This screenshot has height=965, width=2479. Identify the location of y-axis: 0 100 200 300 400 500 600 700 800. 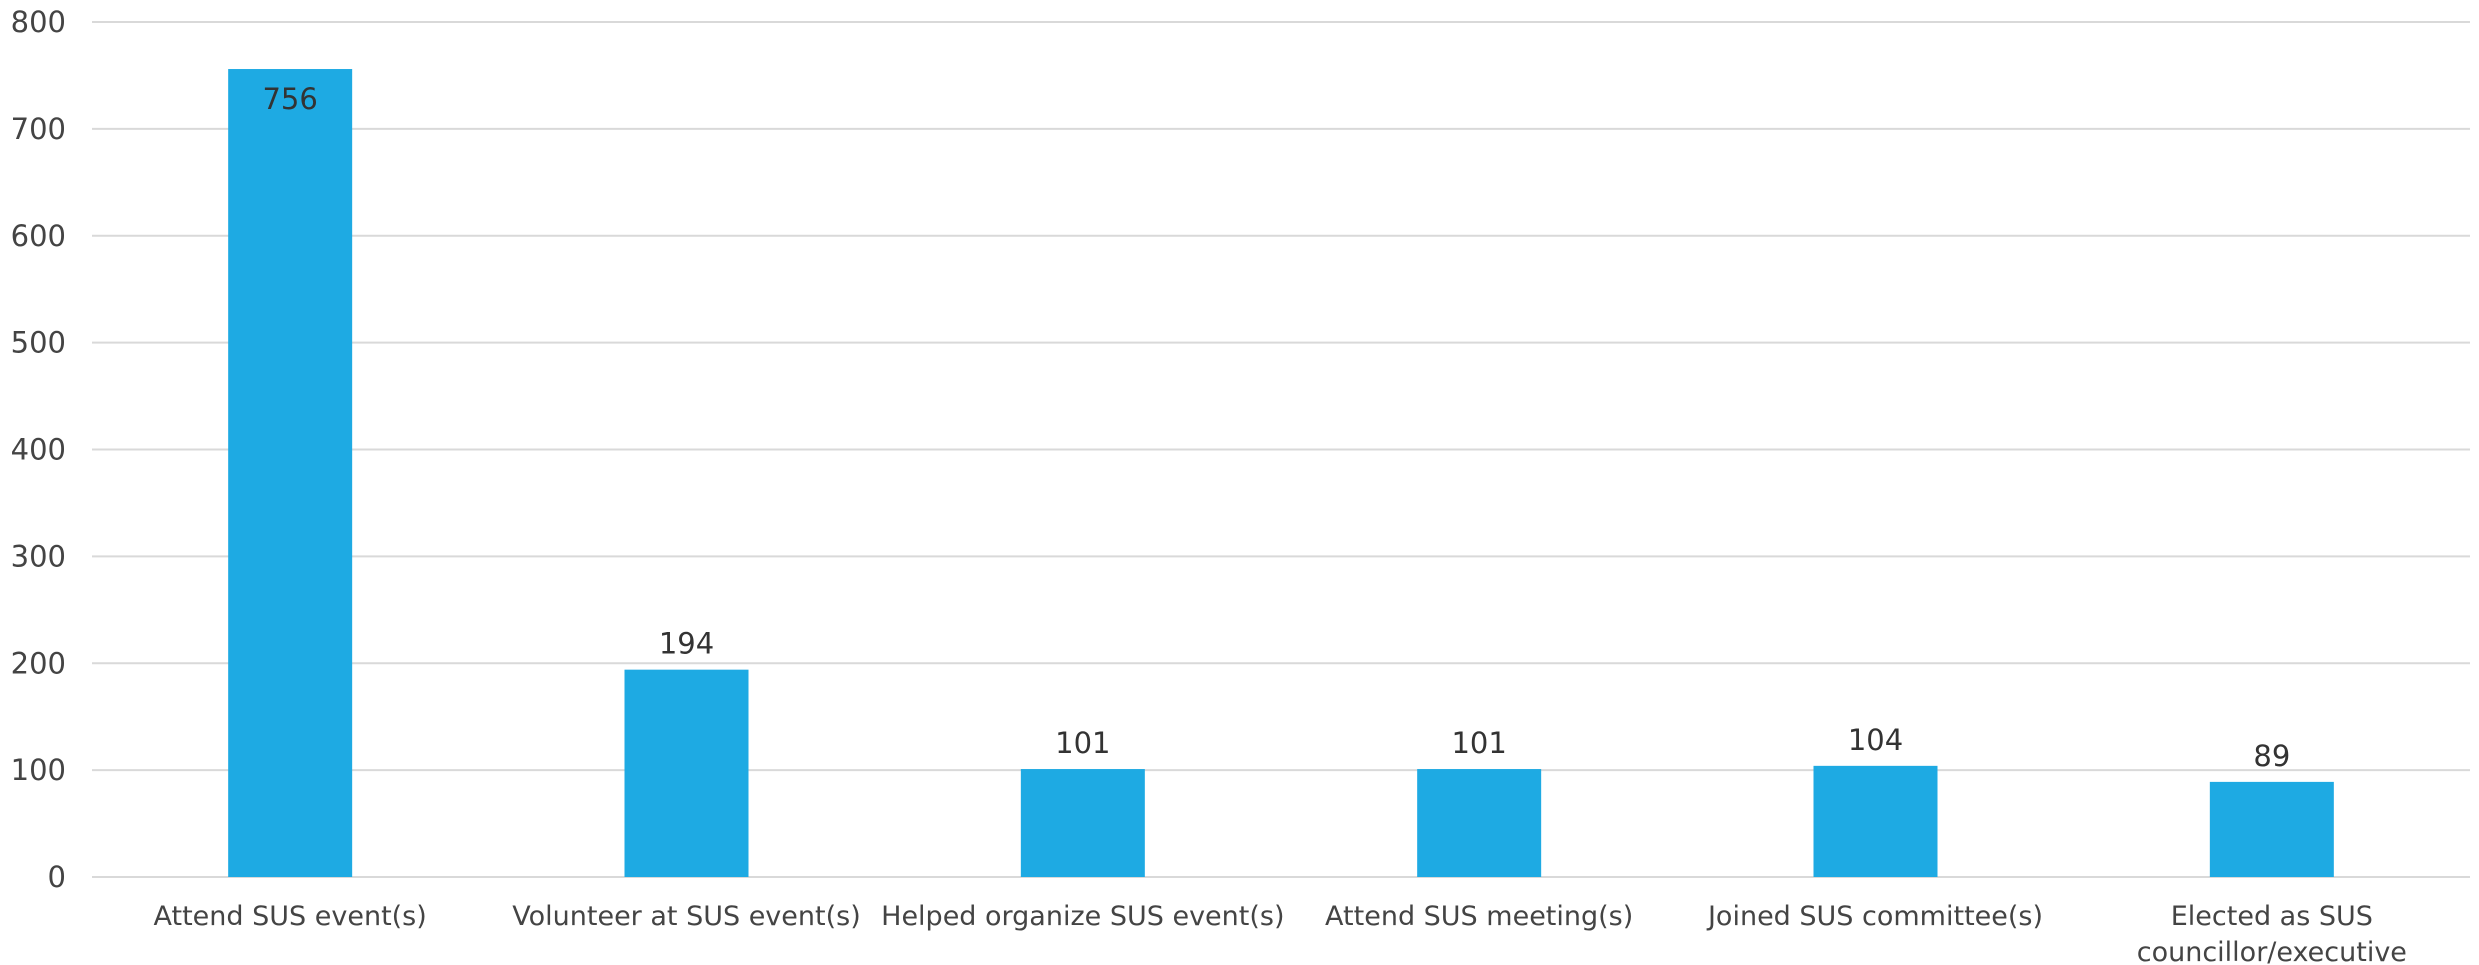
(38, 449).